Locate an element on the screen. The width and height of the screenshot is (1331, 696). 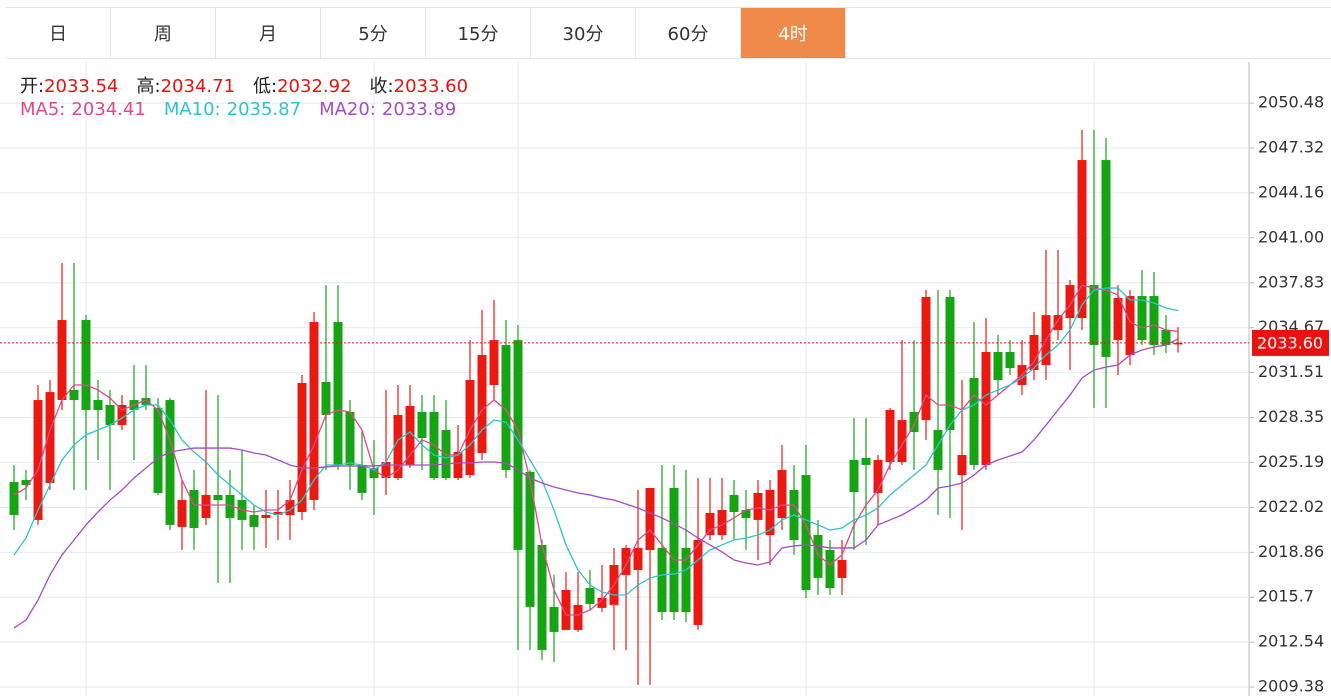
y-tick-label: 2015.7 is located at coordinates (1286, 596).